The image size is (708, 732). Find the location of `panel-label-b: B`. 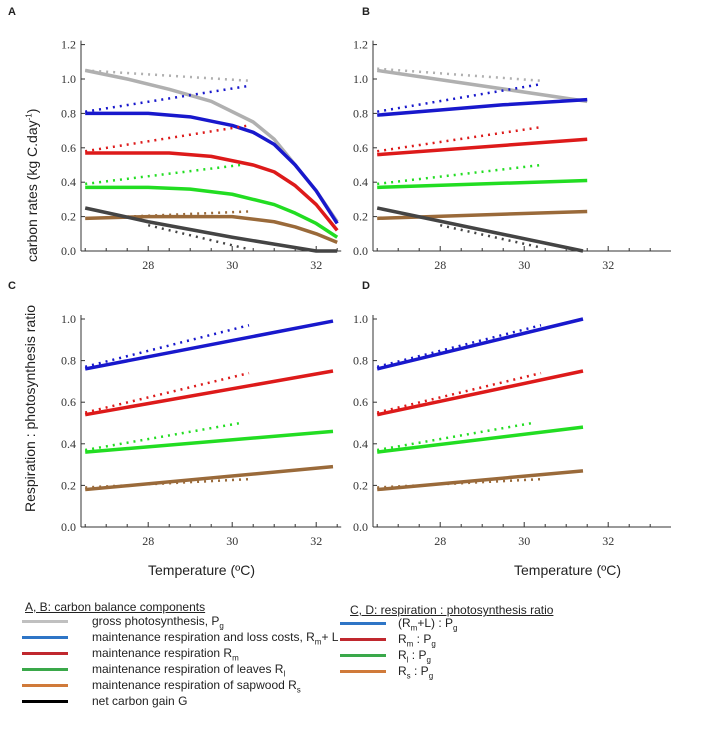

panel-label-b: B is located at coordinates (366, 12).